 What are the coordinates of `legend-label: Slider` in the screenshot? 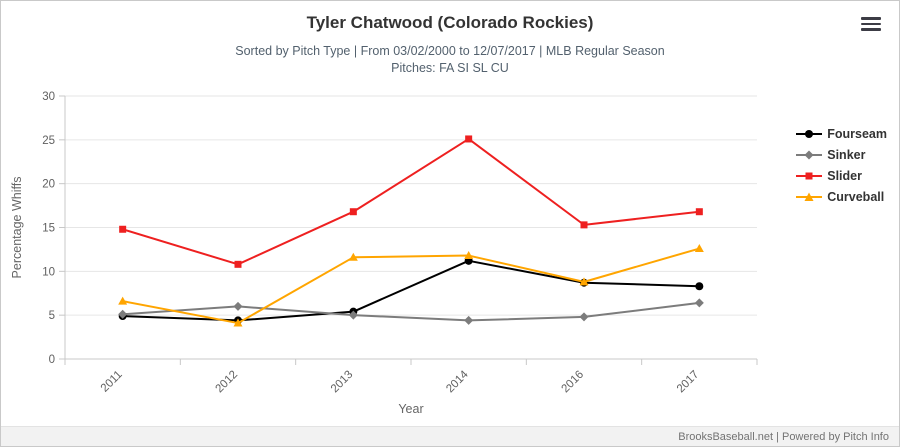 It's located at (844, 176).